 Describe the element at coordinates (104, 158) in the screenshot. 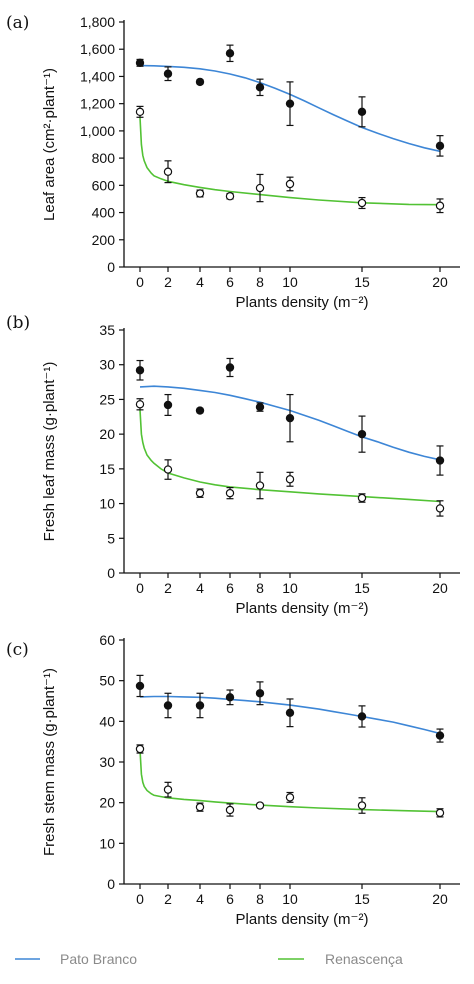

I see `y-tick-label: 800` at that location.